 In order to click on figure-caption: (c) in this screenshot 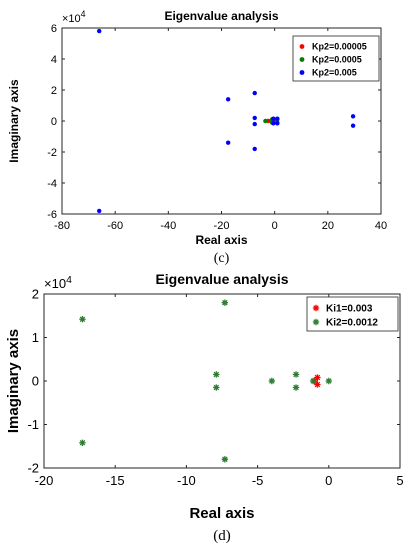, I will do `click(222, 258)`.